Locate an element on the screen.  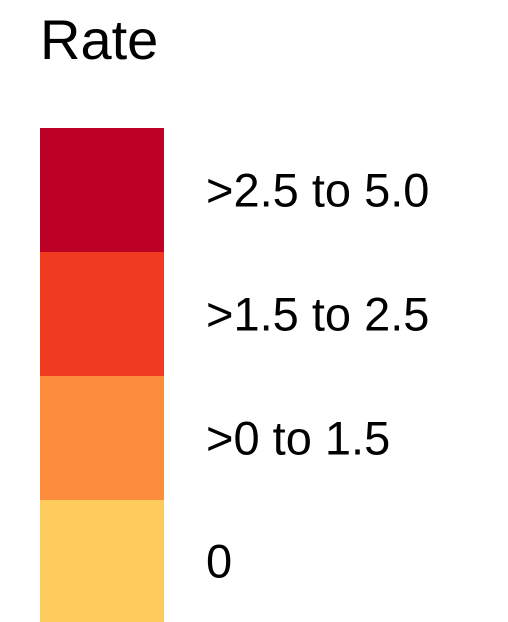
legend-label: >1.5 to 2.5 is located at coordinates (318, 314).